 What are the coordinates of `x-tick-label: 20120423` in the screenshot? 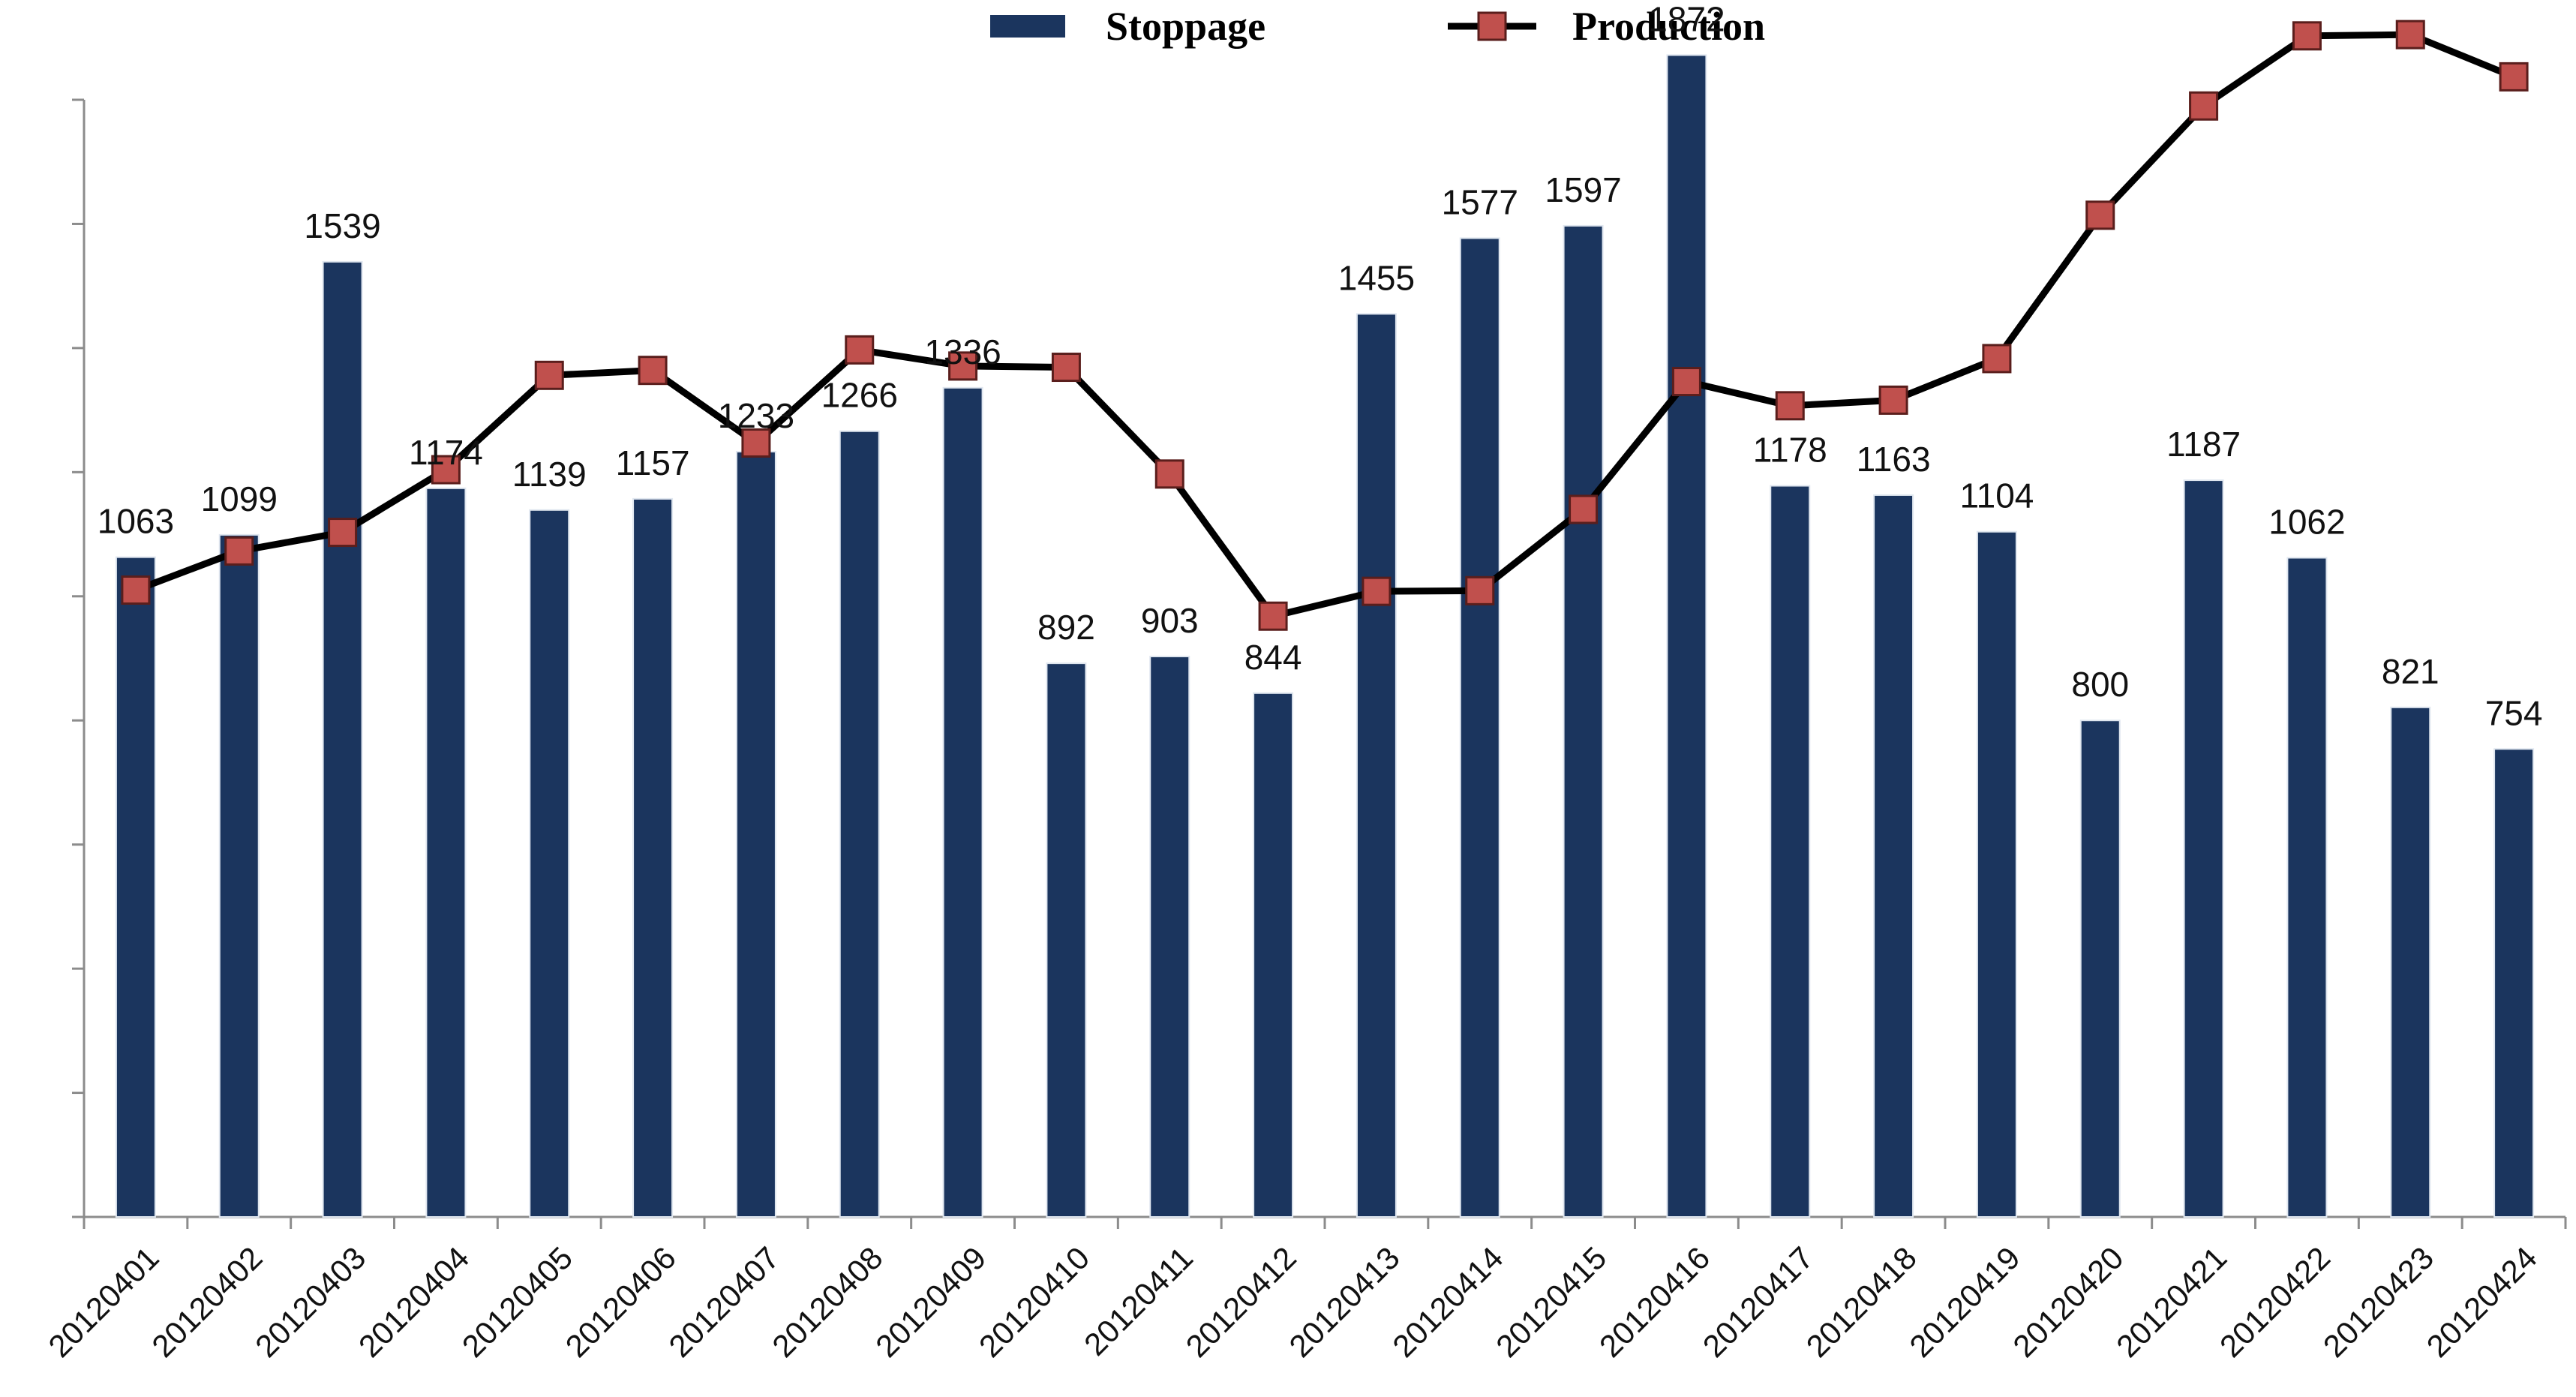 It's located at (2378, 1302).